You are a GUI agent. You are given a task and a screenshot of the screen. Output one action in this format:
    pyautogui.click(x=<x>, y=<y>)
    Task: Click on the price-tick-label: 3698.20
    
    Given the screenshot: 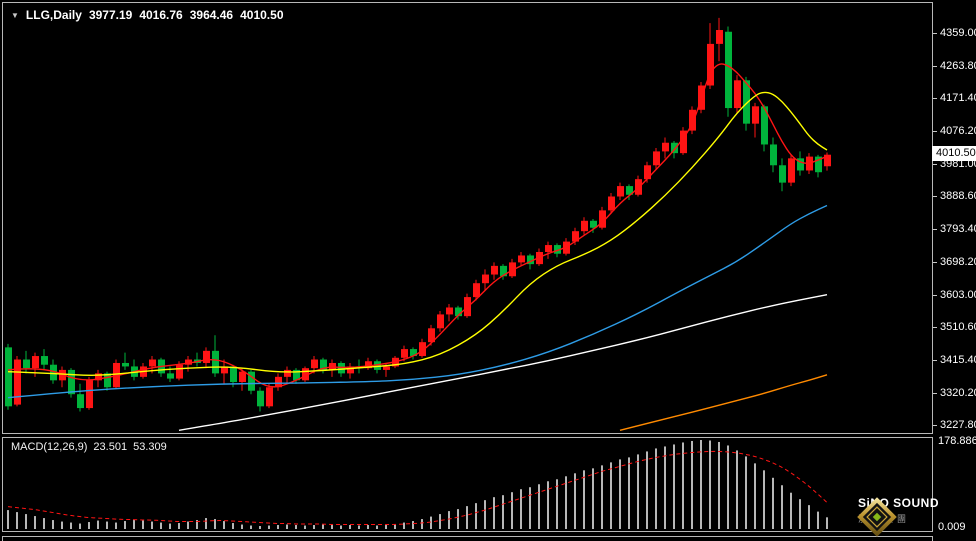 What is the action you would take?
    pyautogui.click(x=954, y=262)
    